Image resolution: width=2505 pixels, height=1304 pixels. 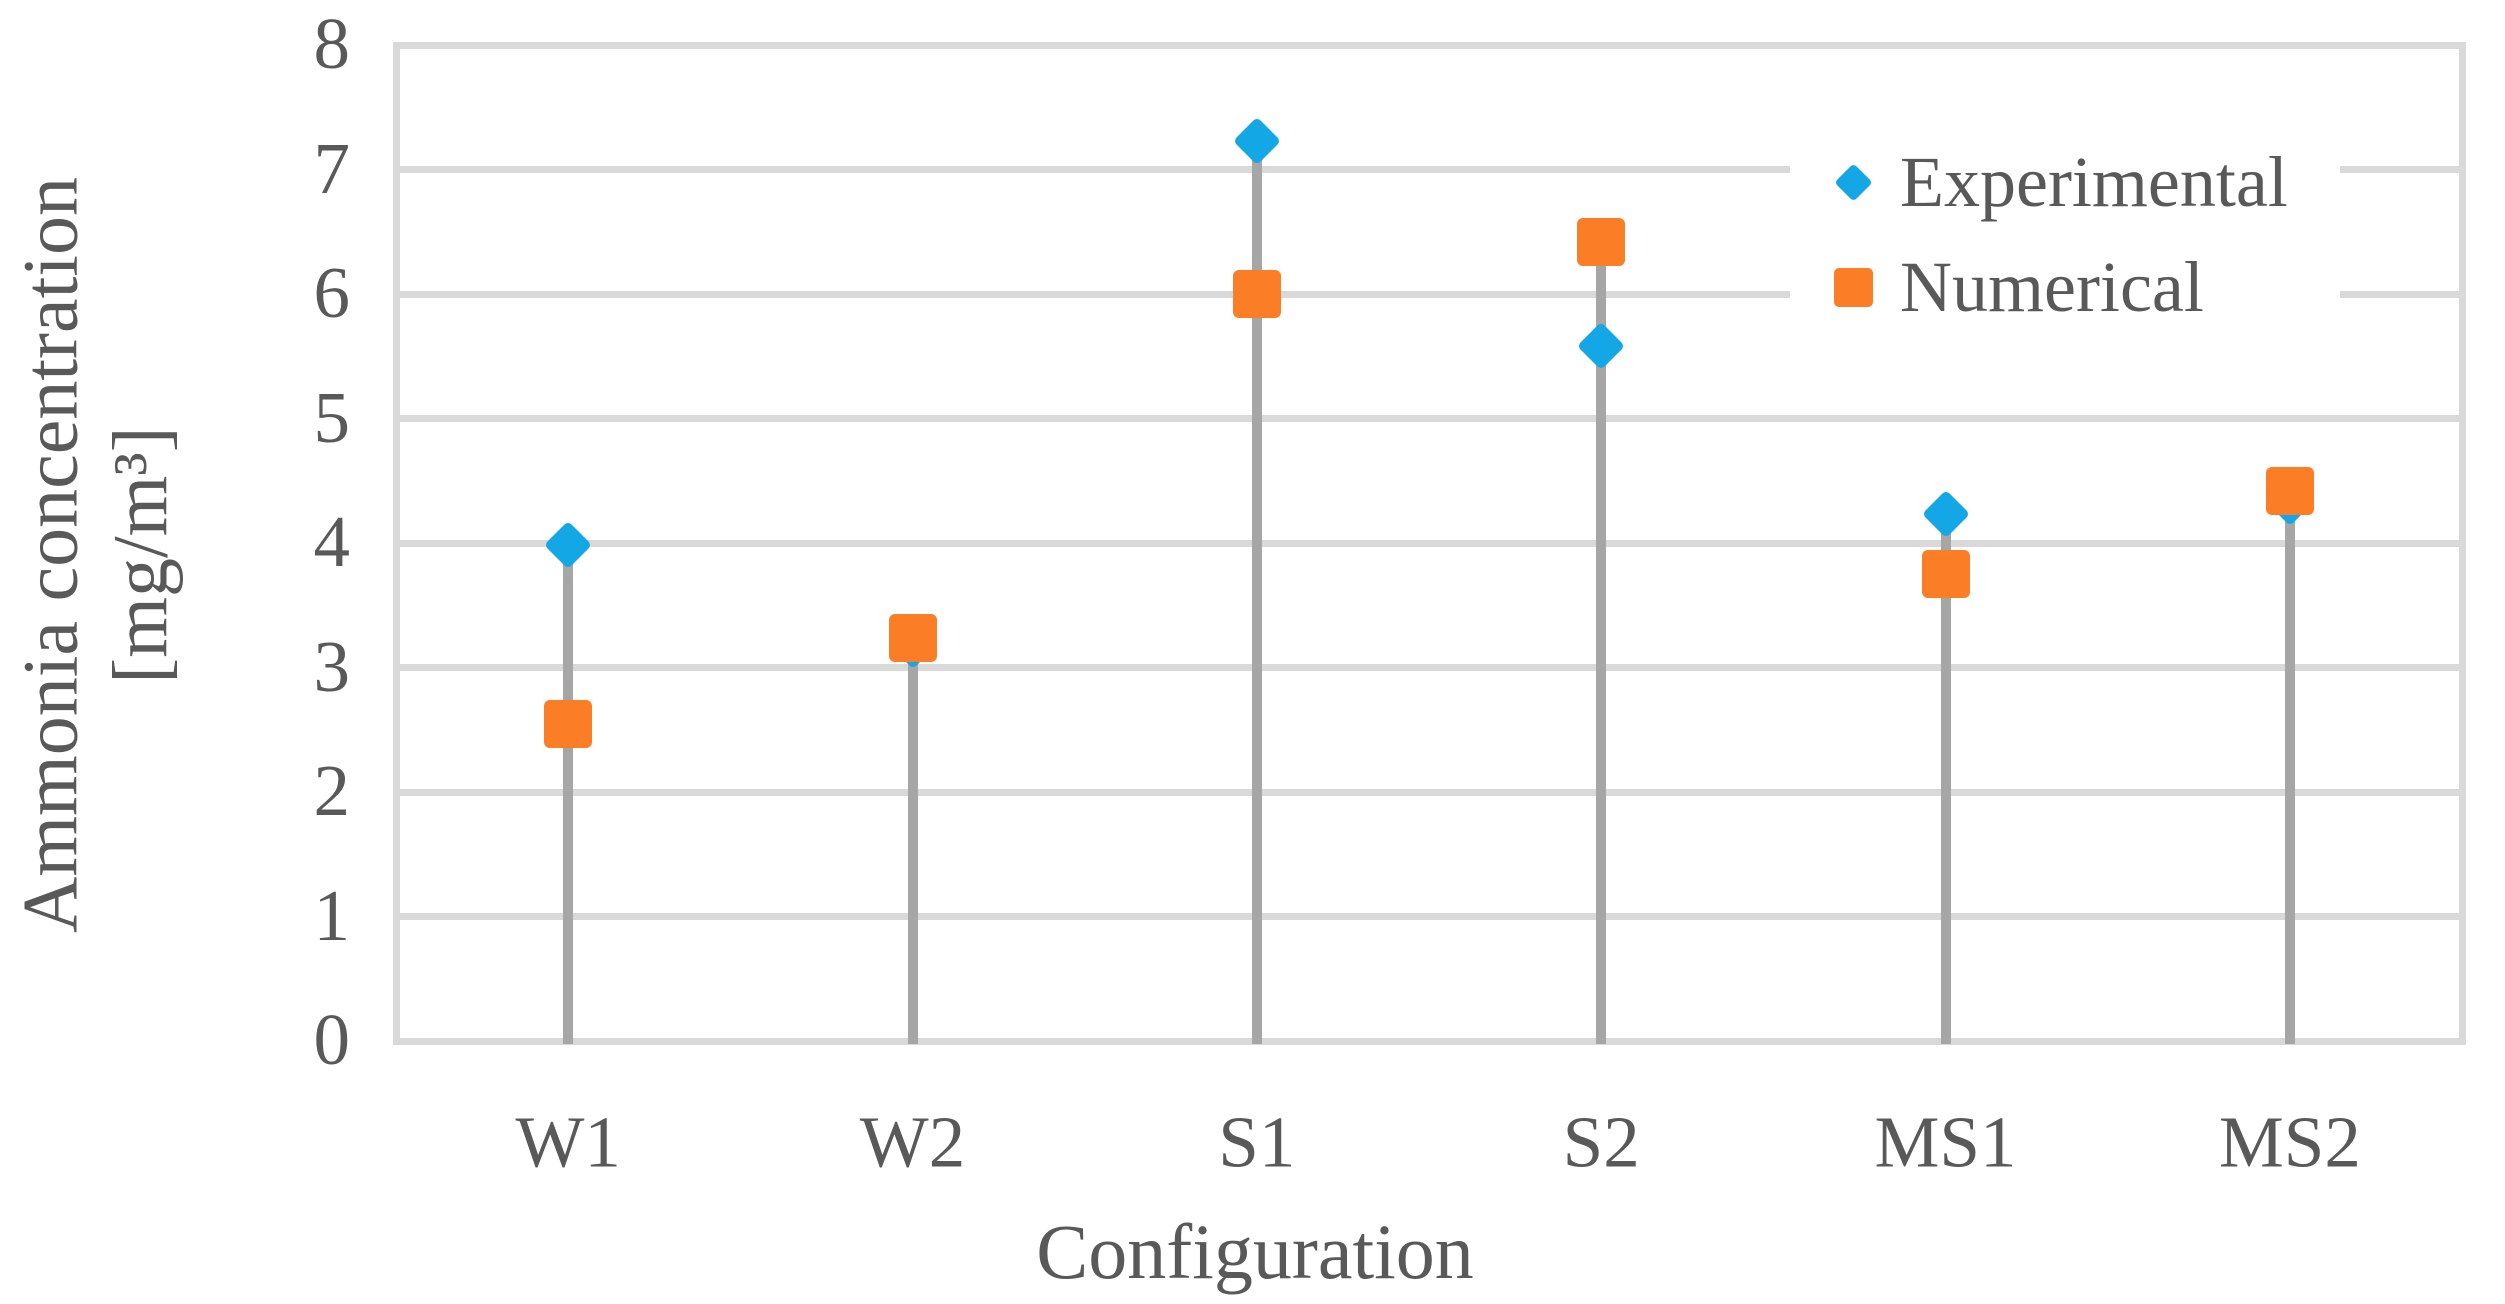 What do you see at coordinates (332, 542) in the screenshot?
I see `y-tick-label-4: 4` at bounding box center [332, 542].